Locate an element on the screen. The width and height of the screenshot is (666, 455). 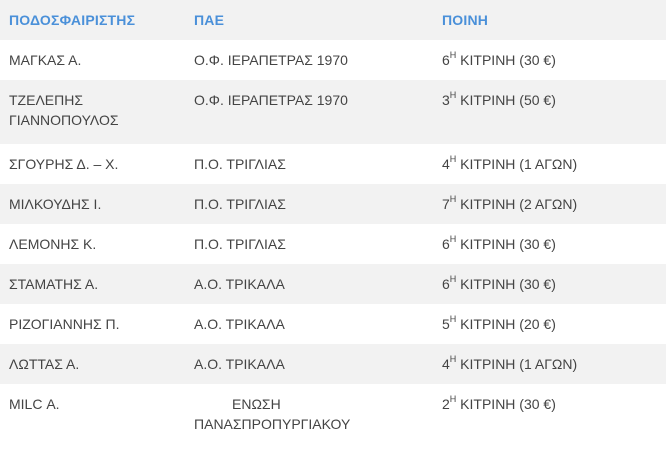
team-cell: ΕΝΩΣΗ ΠΑΝΑΣΠΡΟΠΥΡΓΙΑΚΟΥ is located at coordinates (309, 416).